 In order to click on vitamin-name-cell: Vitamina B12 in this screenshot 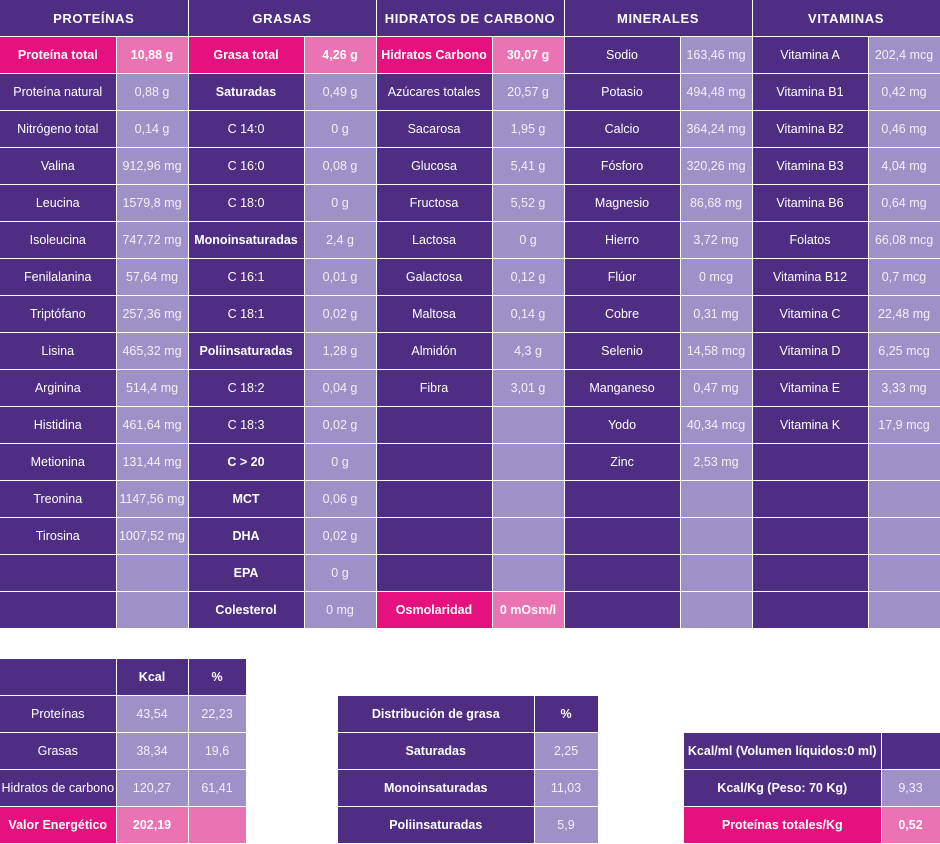, I will do `click(810, 277)`.